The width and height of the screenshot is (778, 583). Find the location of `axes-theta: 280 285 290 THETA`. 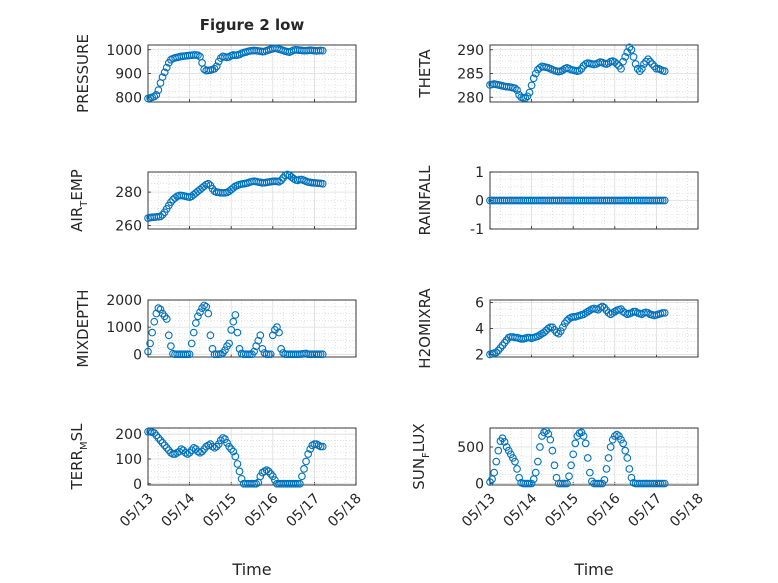

axes-theta: 280 285 290 THETA is located at coordinates (557, 74).